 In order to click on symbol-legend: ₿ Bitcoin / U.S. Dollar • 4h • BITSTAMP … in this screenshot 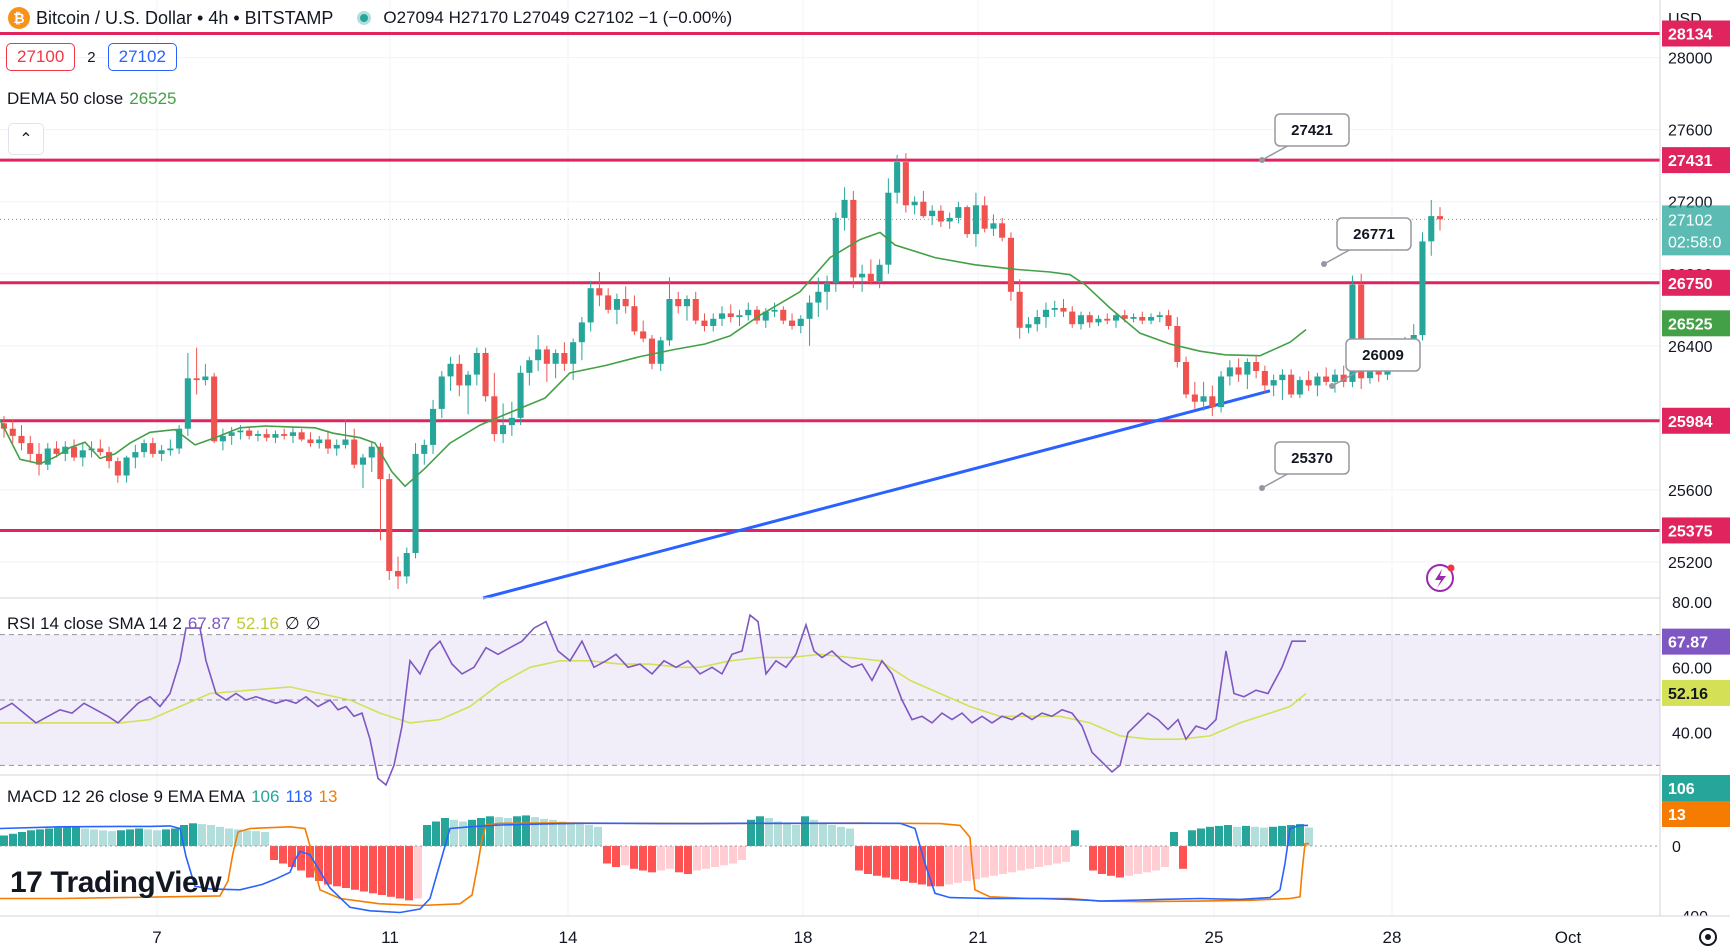, I will do `click(370, 18)`.